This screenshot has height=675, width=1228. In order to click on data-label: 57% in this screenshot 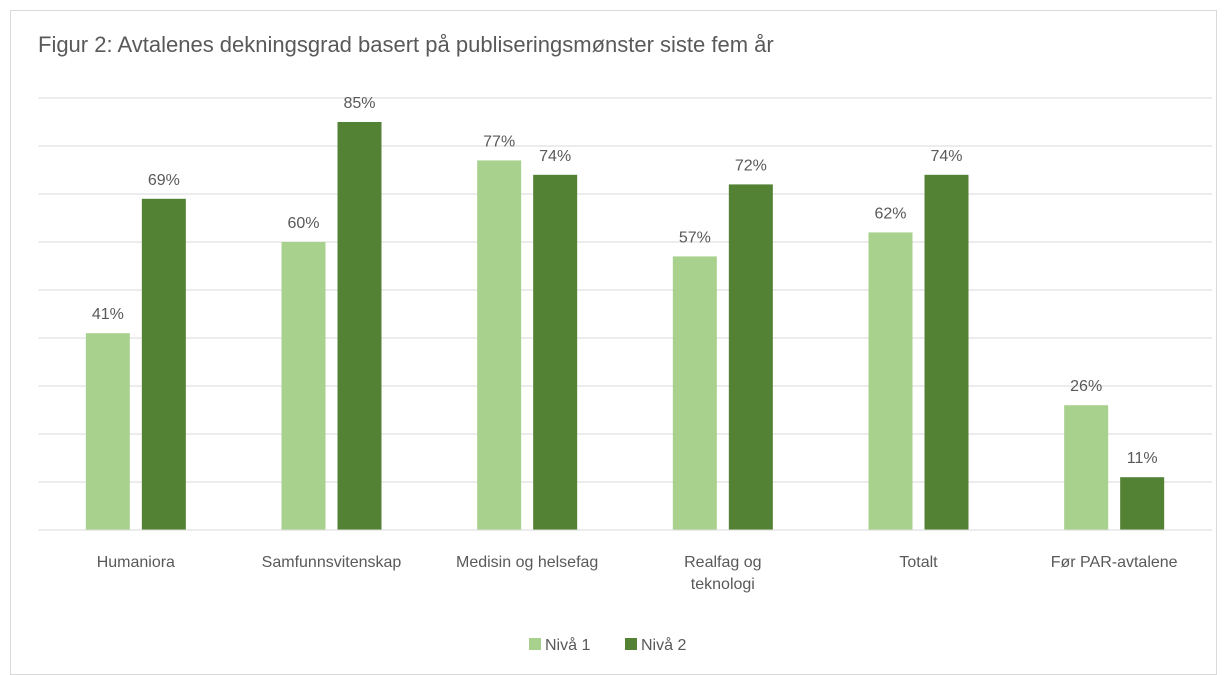, I will do `click(695, 237)`.